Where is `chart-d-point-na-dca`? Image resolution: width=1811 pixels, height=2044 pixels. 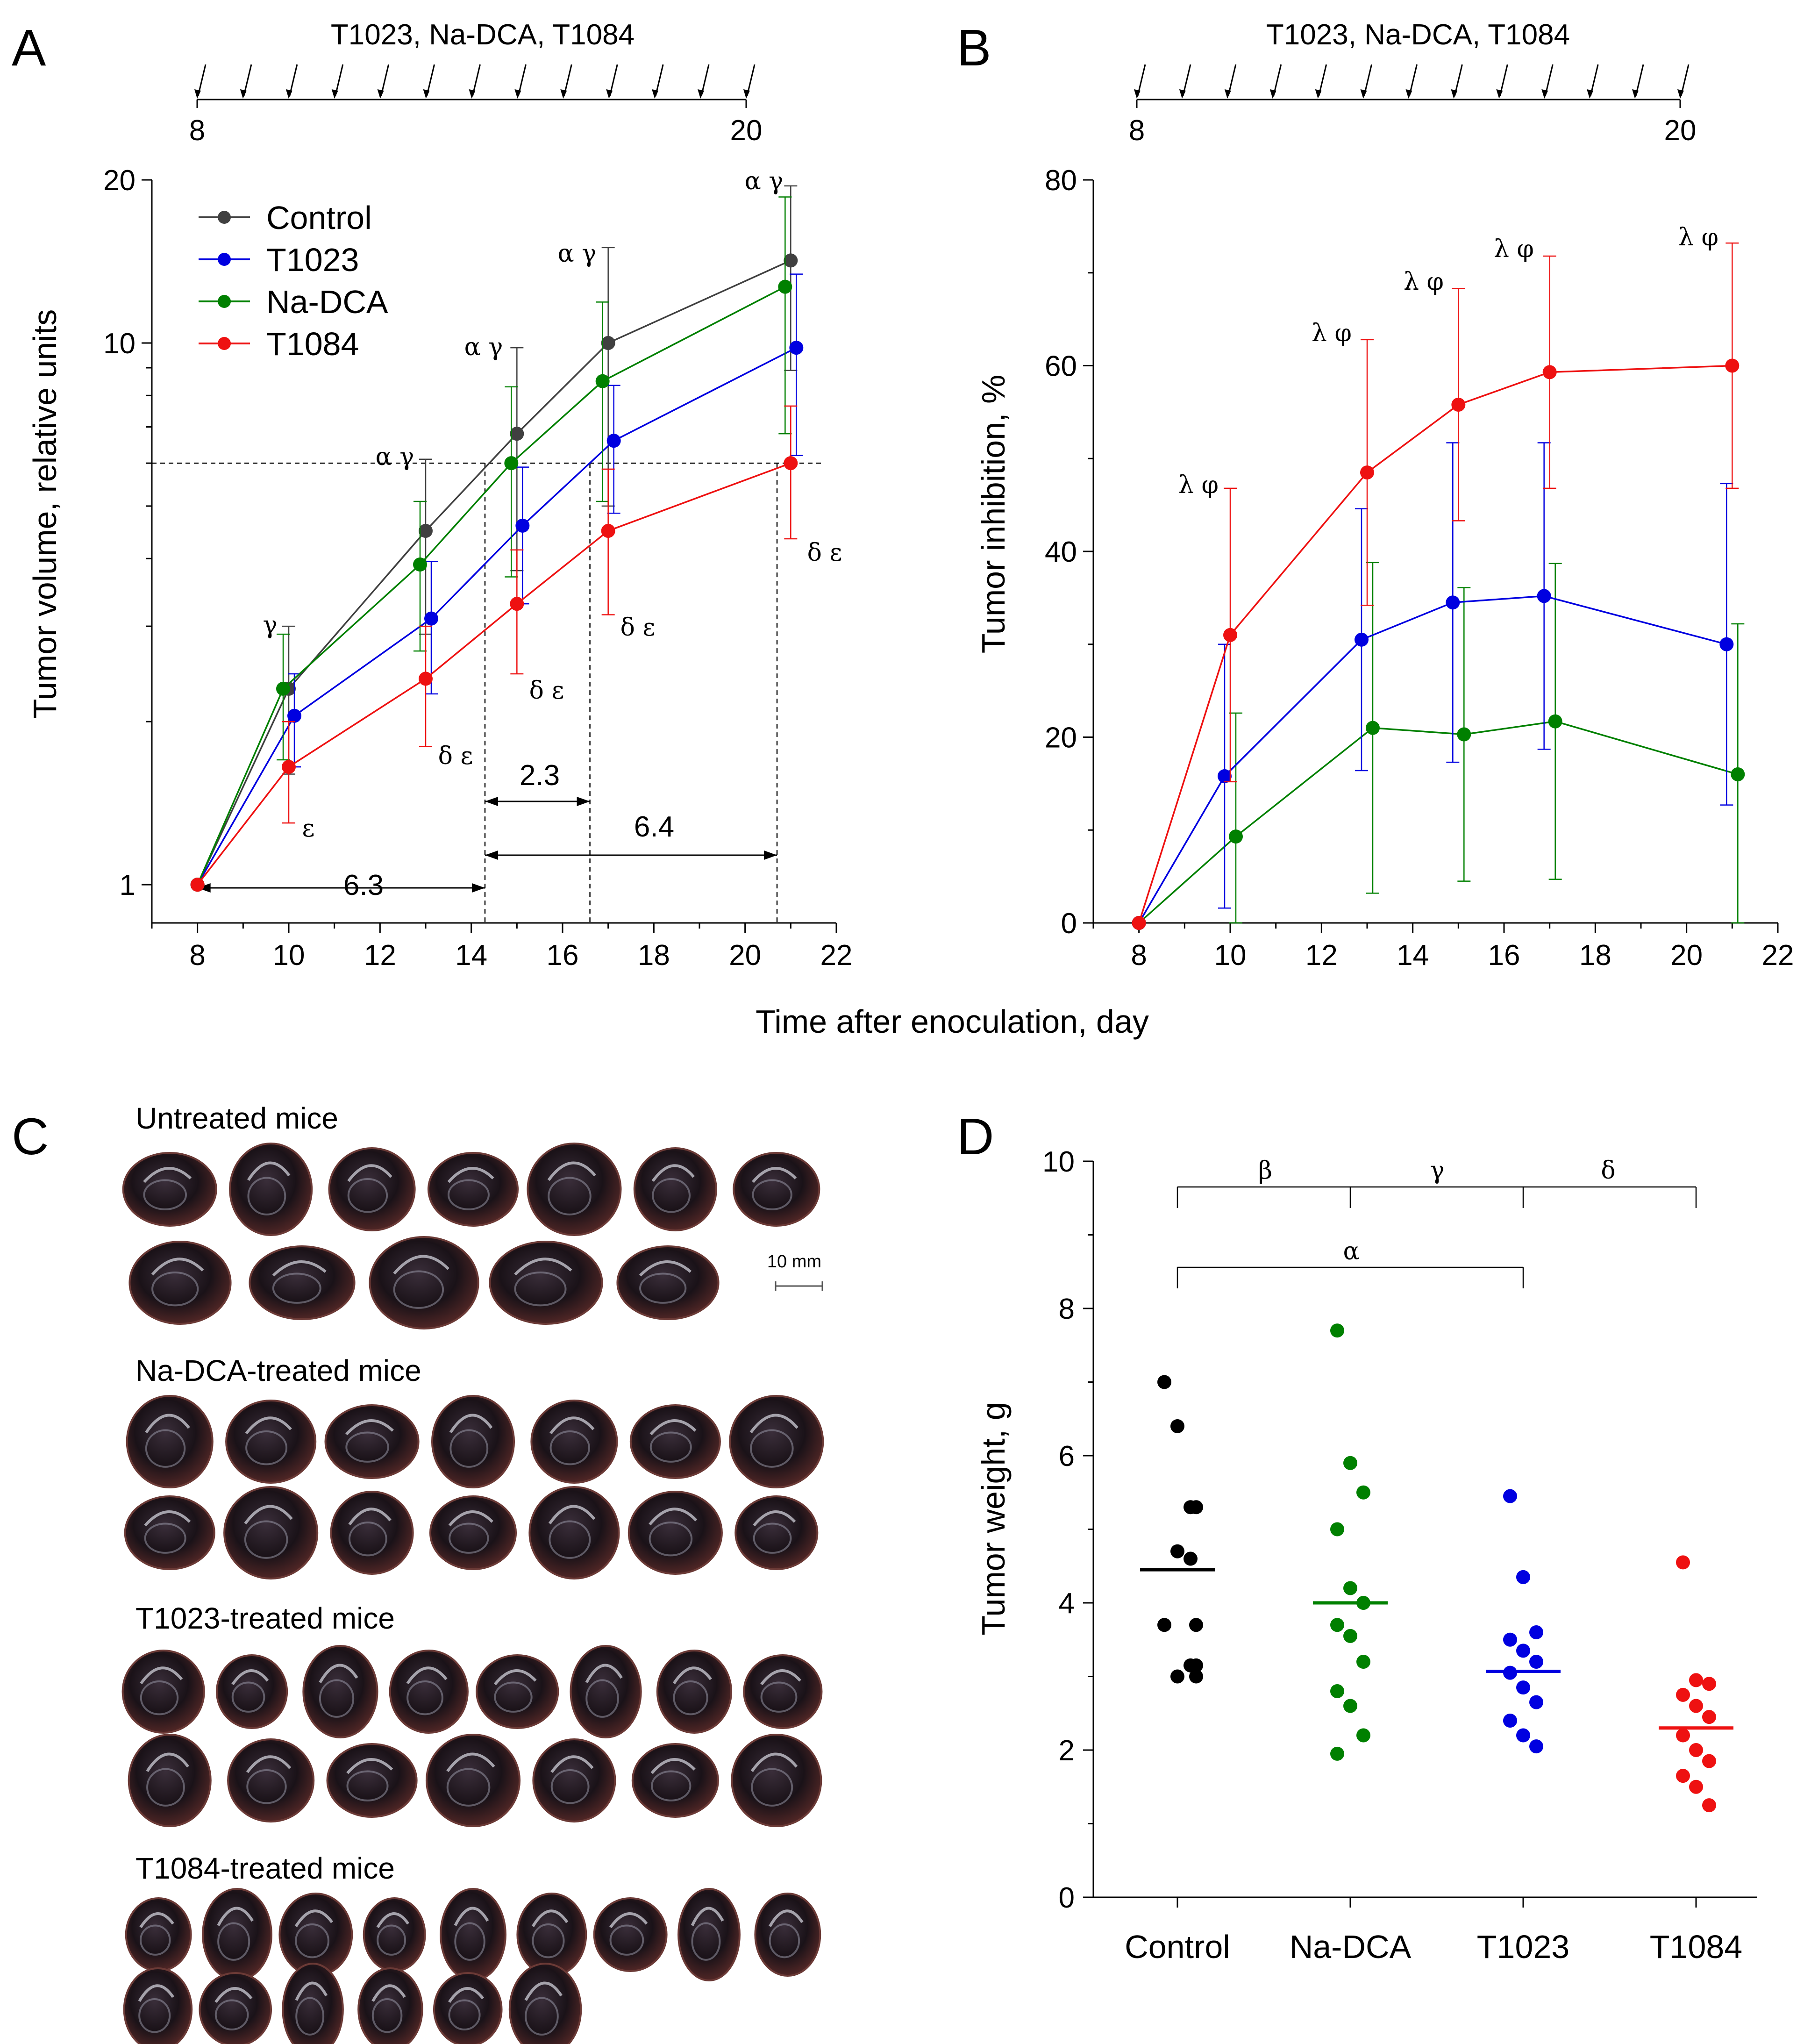 chart-d-point-na-dca is located at coordinates (1350, 1463).